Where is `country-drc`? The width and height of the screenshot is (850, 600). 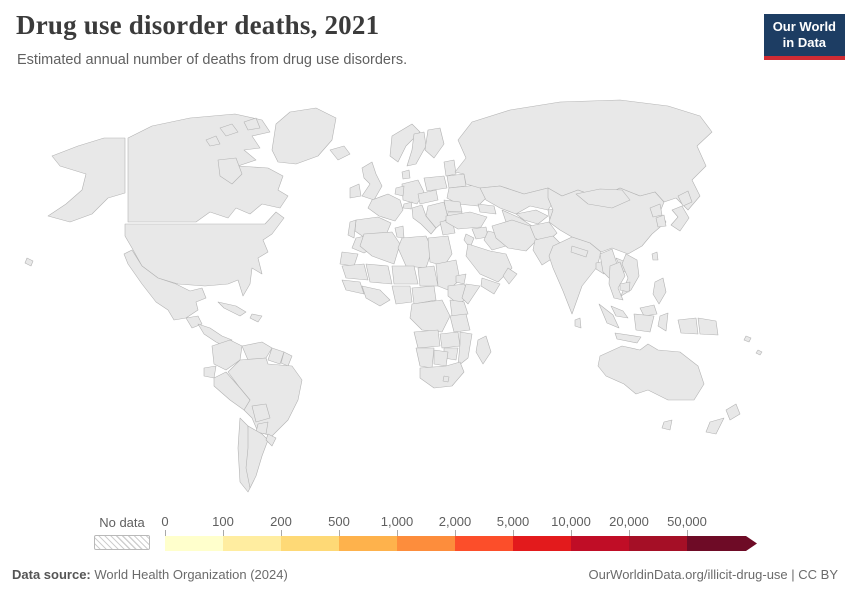 country-drc is located at coordinates (430, 316).